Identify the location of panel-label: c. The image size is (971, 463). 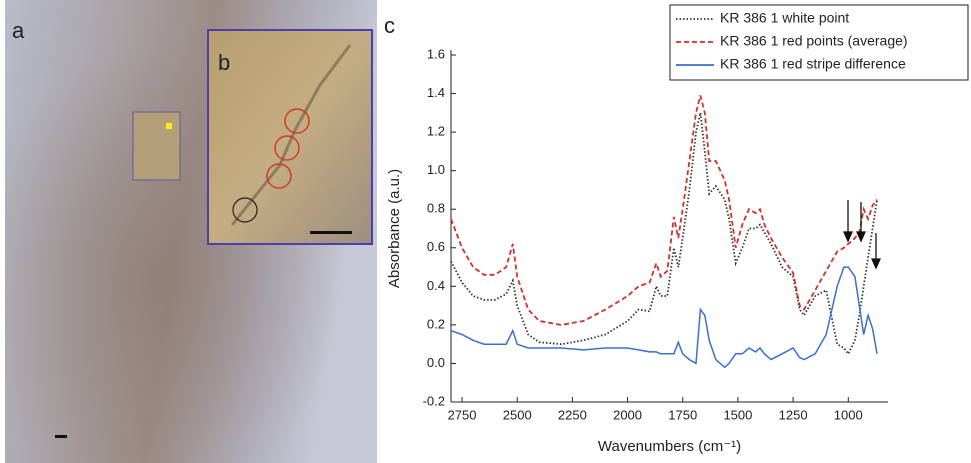
(389, 25).